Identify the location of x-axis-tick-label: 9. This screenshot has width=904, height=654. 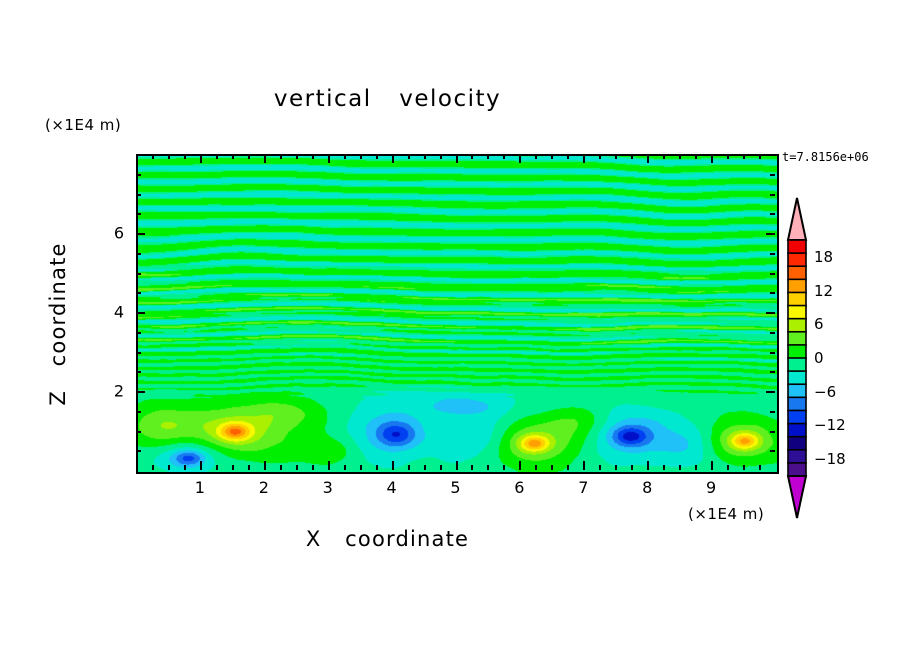
(711, 487).